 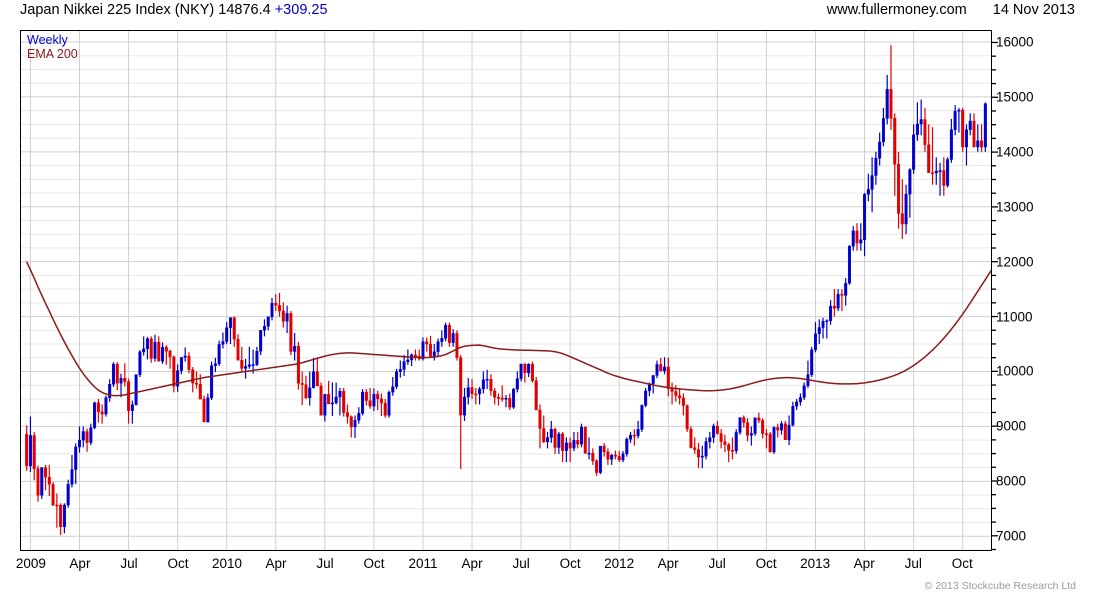 I want to click on y-axis-tick-label: 9000, so click(x=1011, y=426).